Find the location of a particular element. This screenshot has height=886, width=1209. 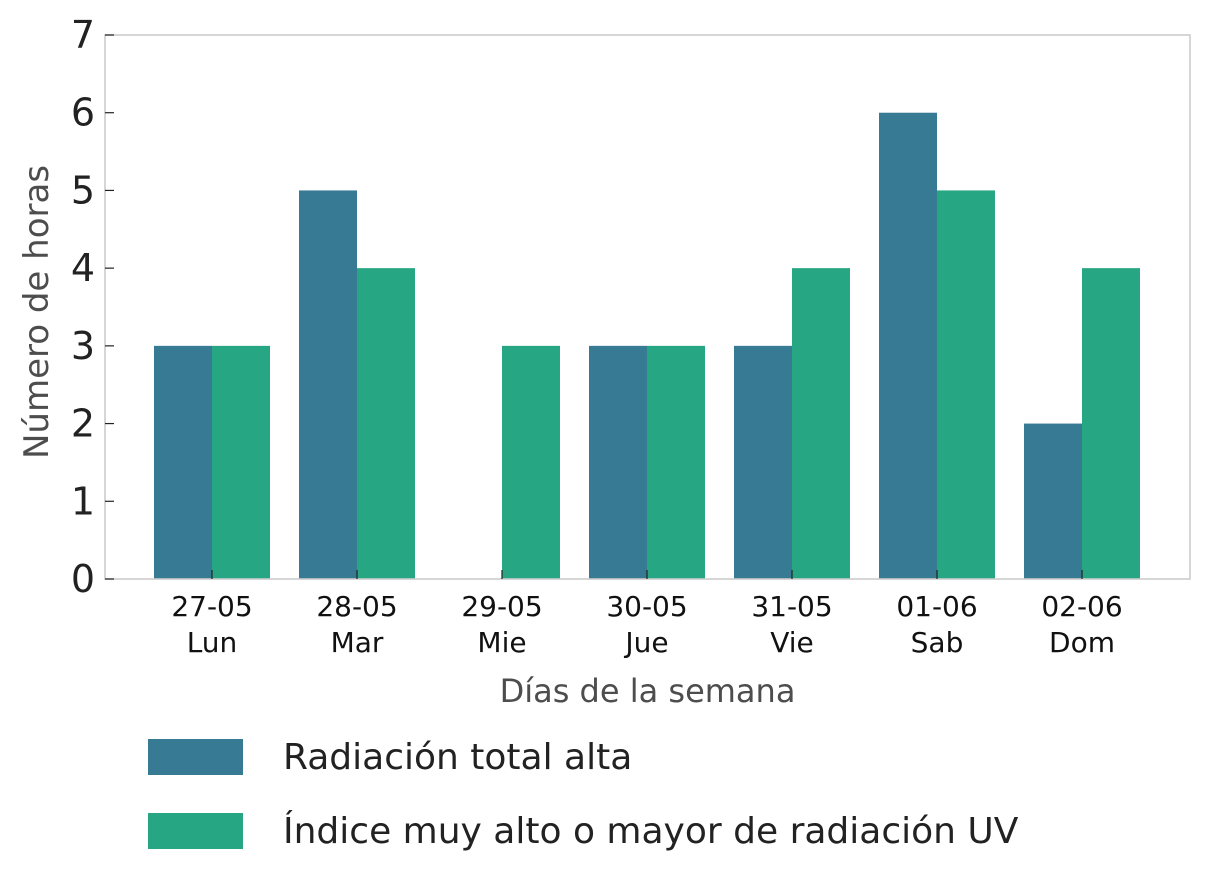

y-tick-label-4: 4 is located at coordinates (83, 268).